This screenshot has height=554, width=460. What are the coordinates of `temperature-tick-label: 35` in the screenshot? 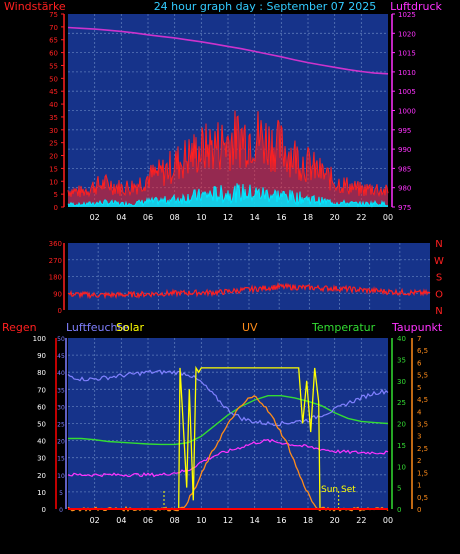 It's located at (401, 360).